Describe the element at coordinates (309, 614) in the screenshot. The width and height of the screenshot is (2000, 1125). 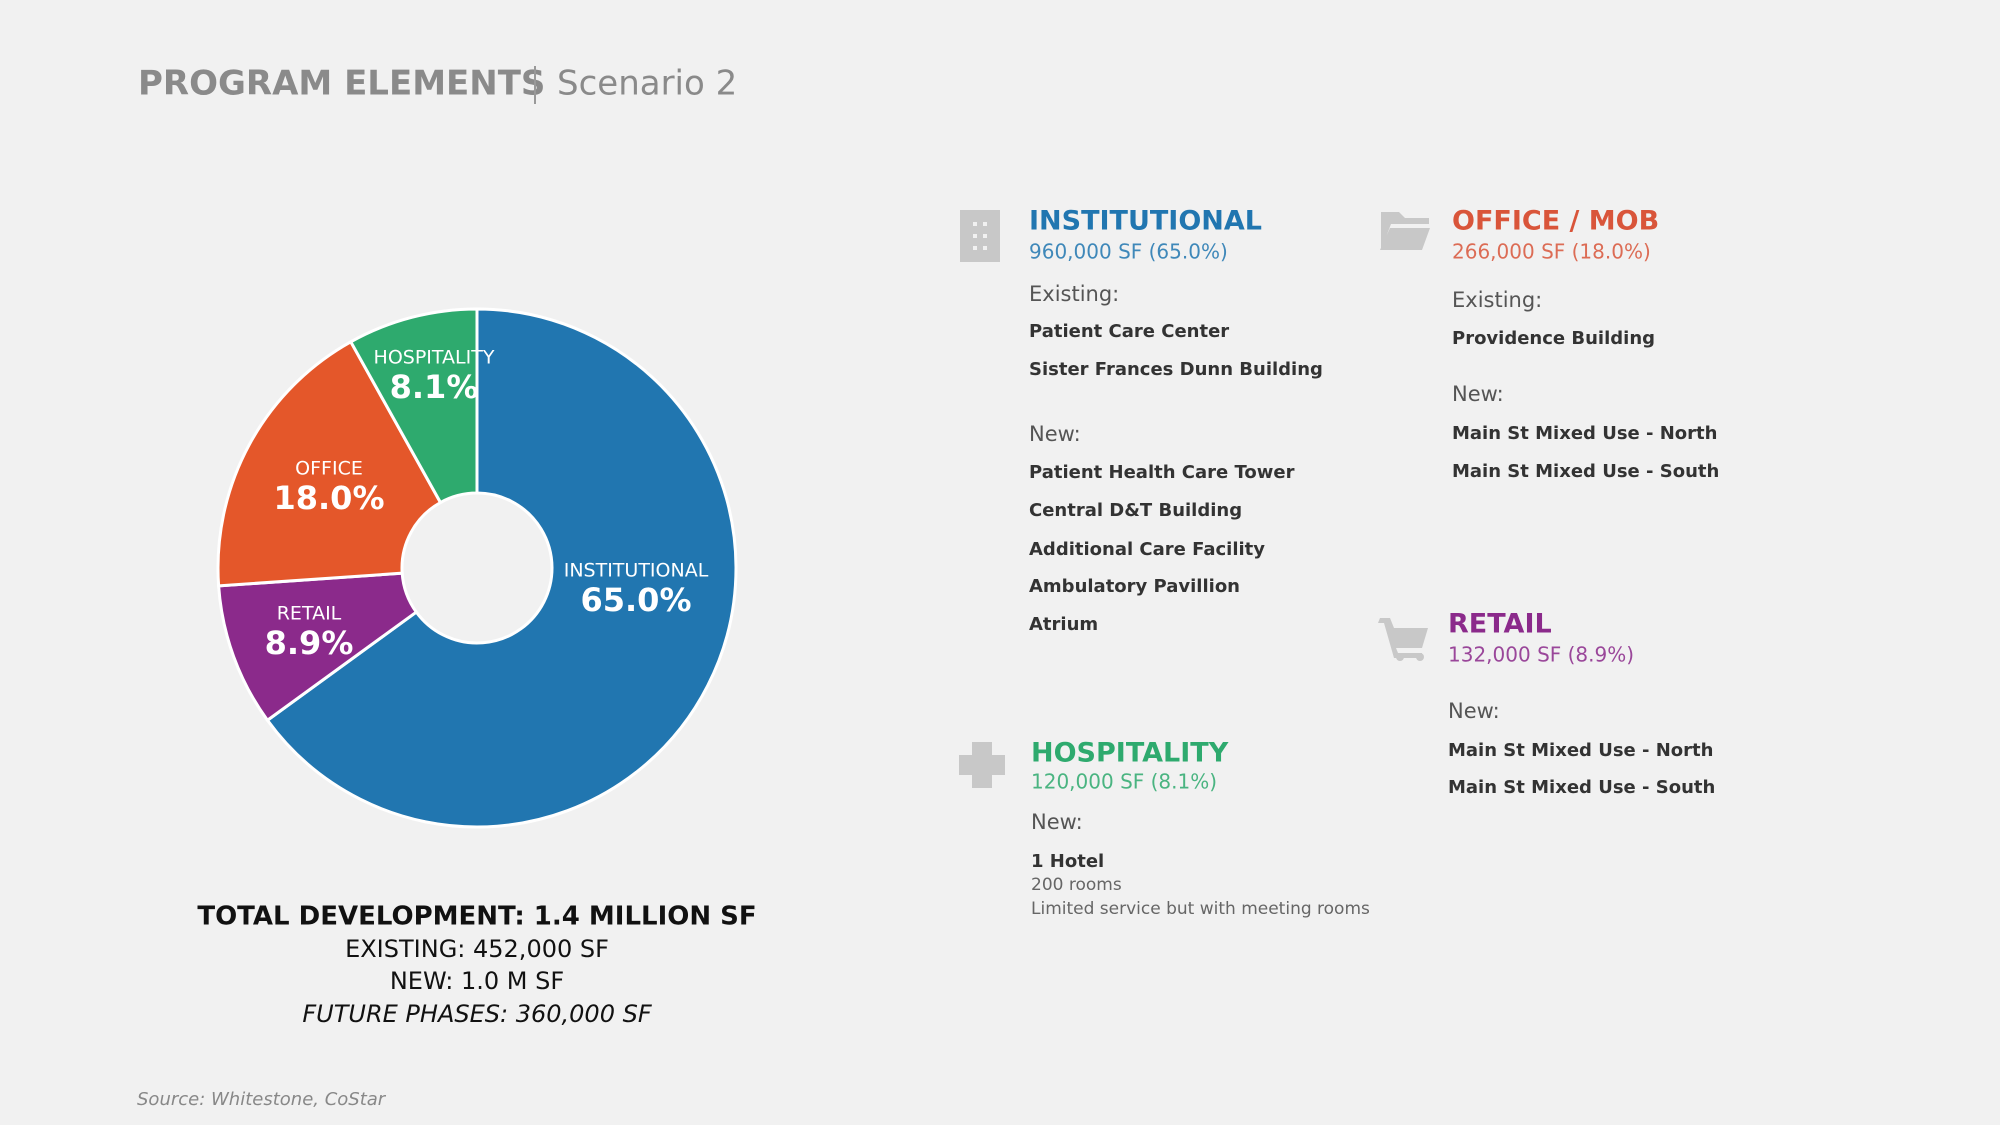
I see `slice-category: RETAIL` at that location.